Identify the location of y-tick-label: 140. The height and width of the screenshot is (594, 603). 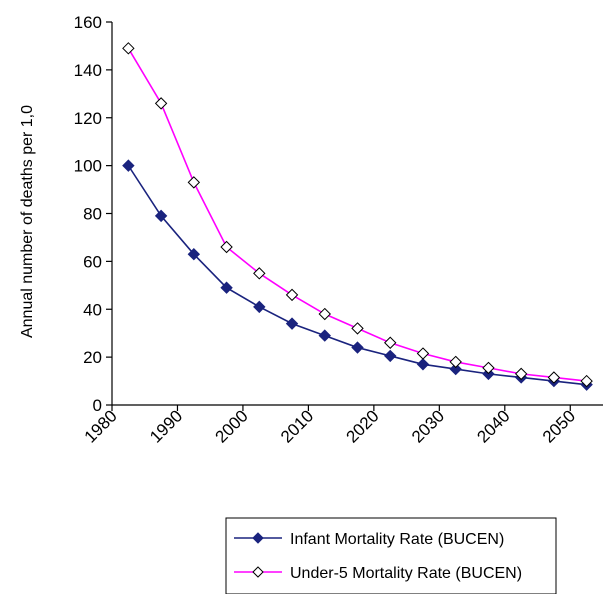
(88, 70).